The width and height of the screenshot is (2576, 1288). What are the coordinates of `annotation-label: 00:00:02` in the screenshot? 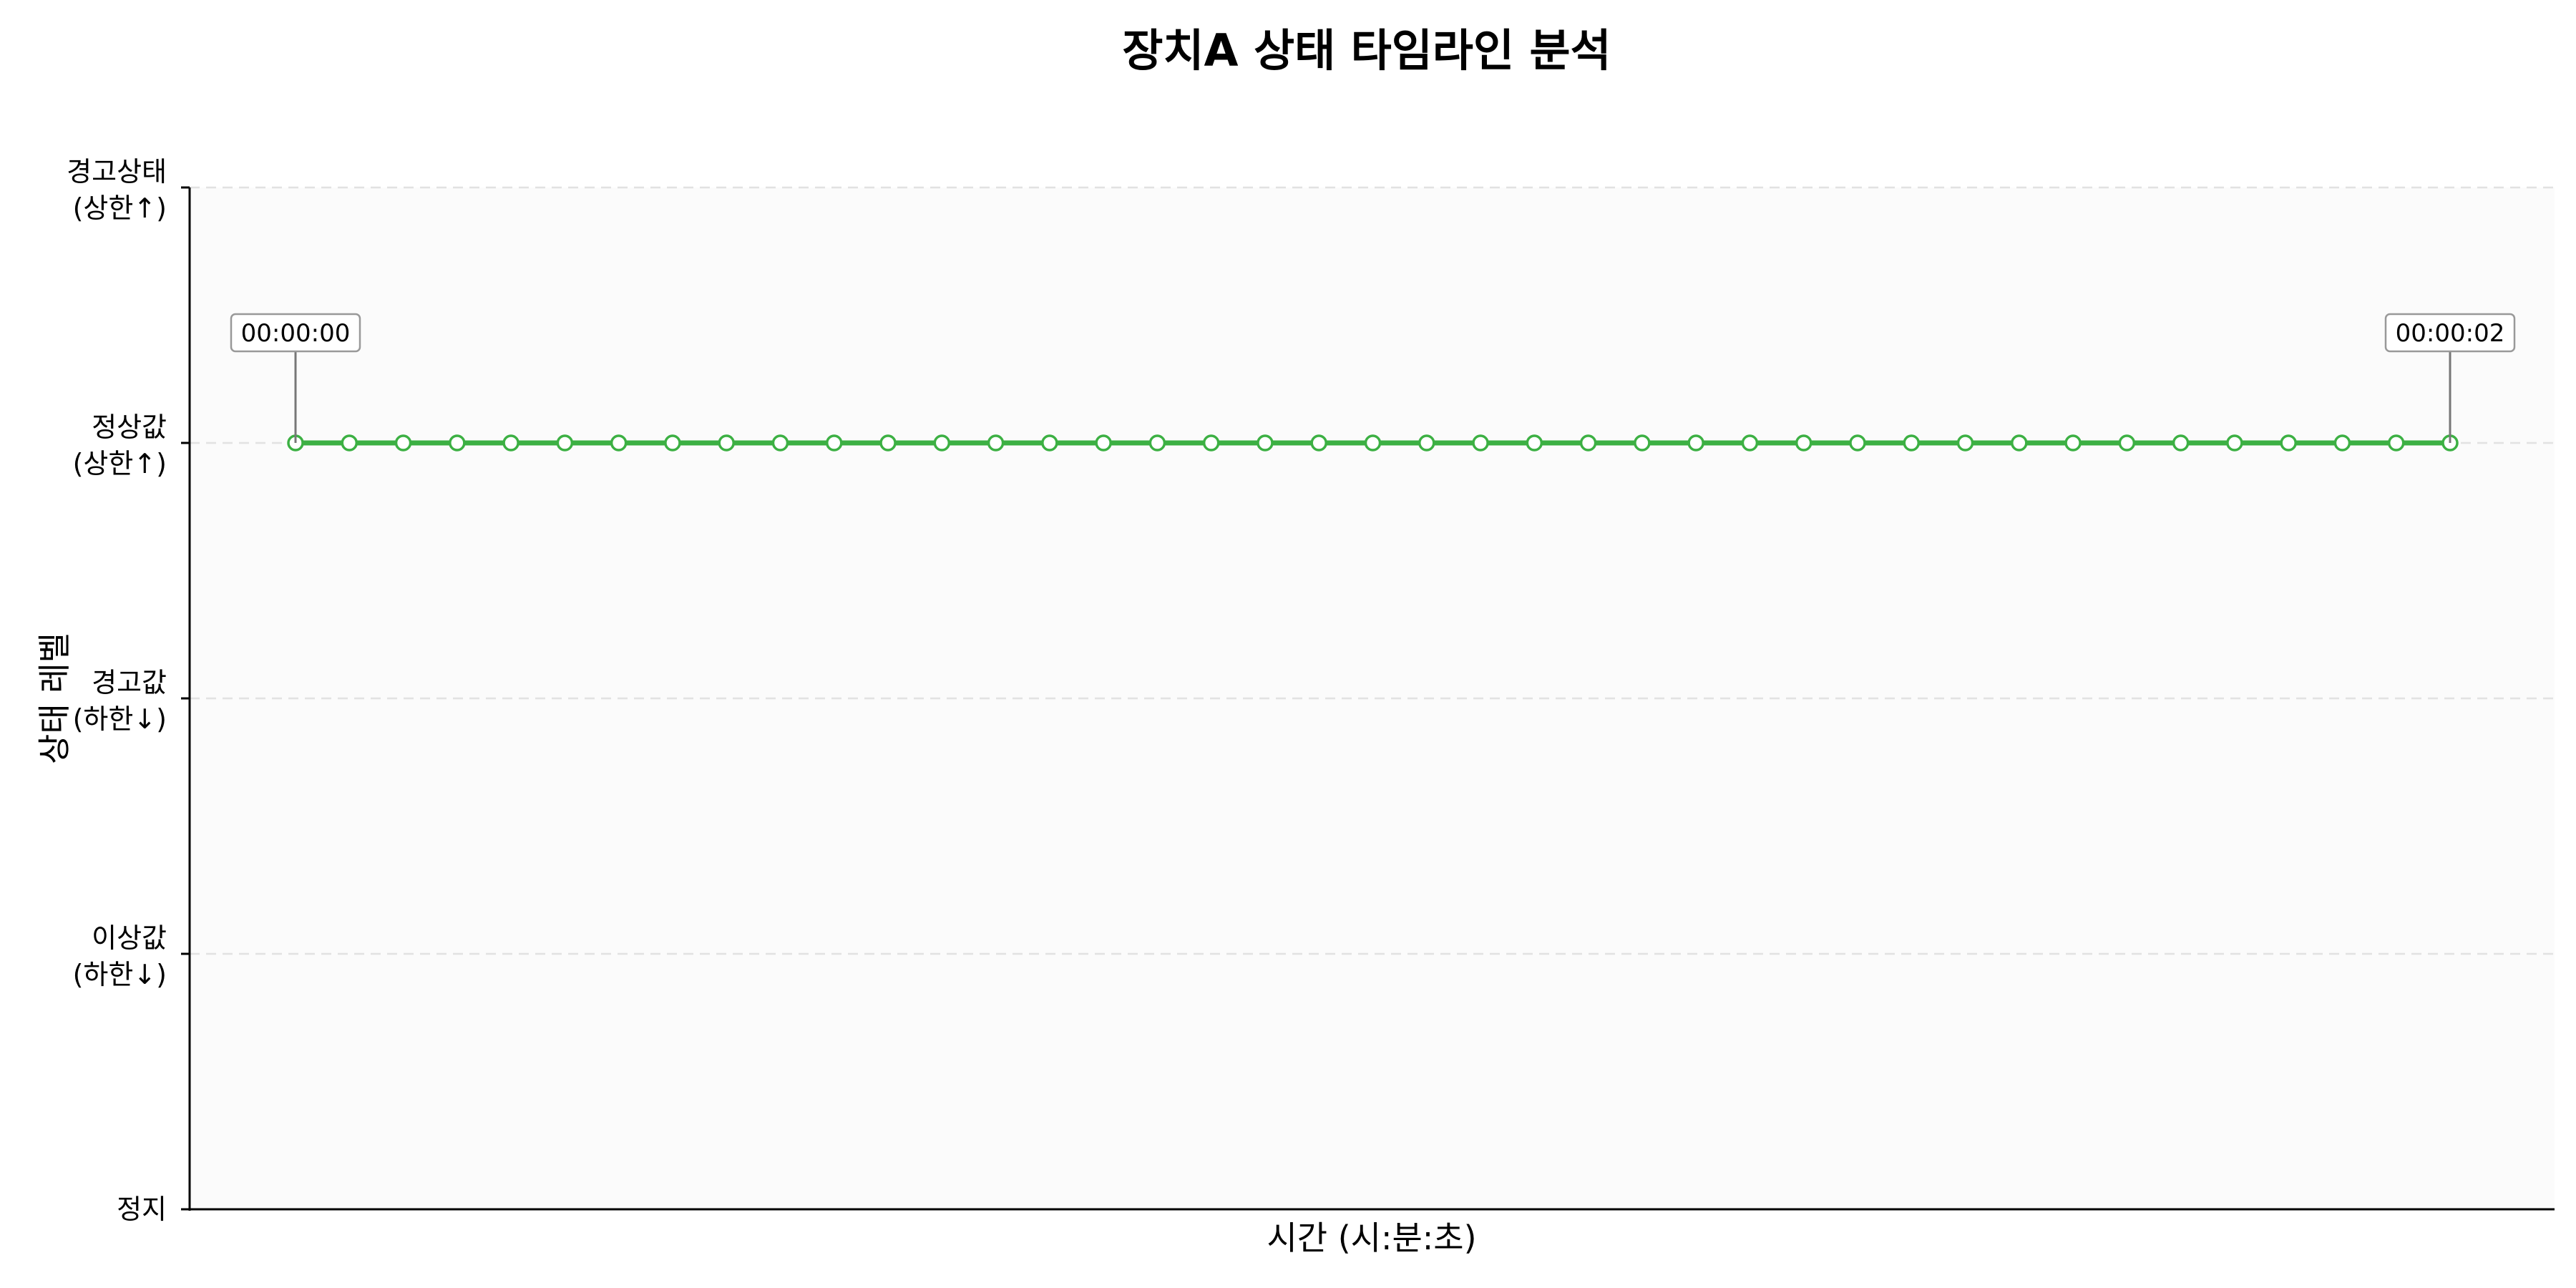 It's located at (2450, 333).